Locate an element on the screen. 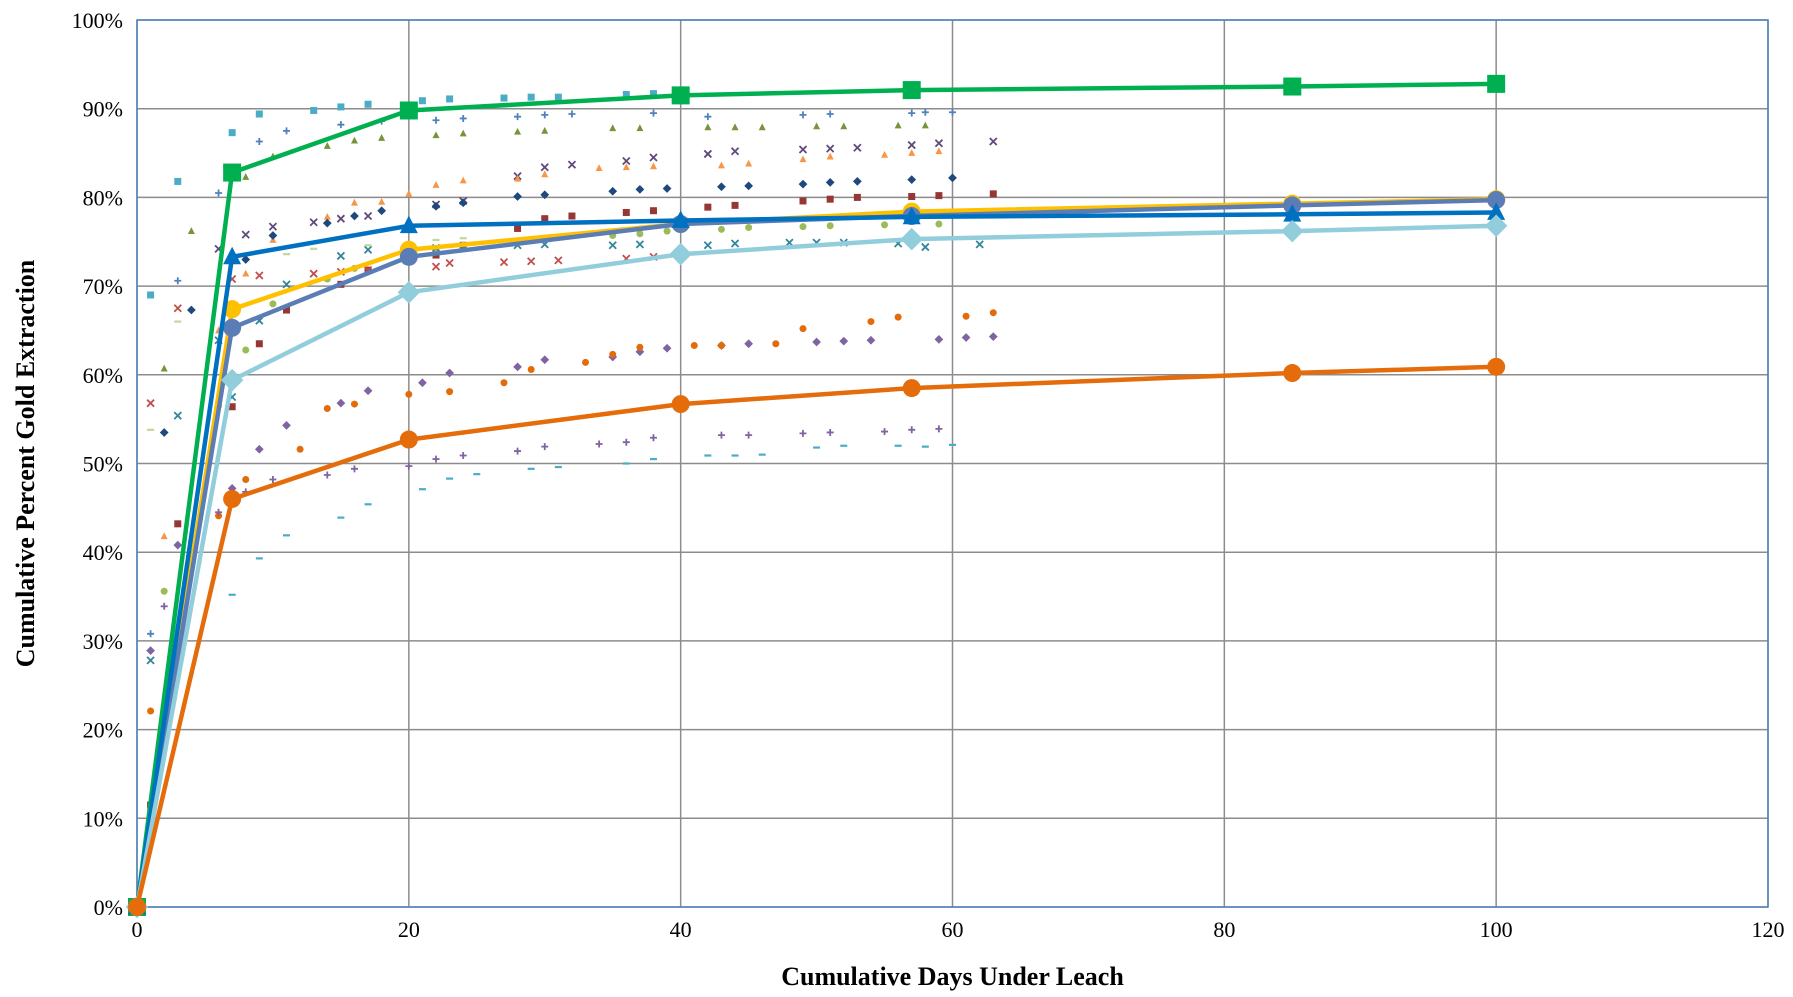  y-tick-label: 10% is located at coordinates (103, 818).